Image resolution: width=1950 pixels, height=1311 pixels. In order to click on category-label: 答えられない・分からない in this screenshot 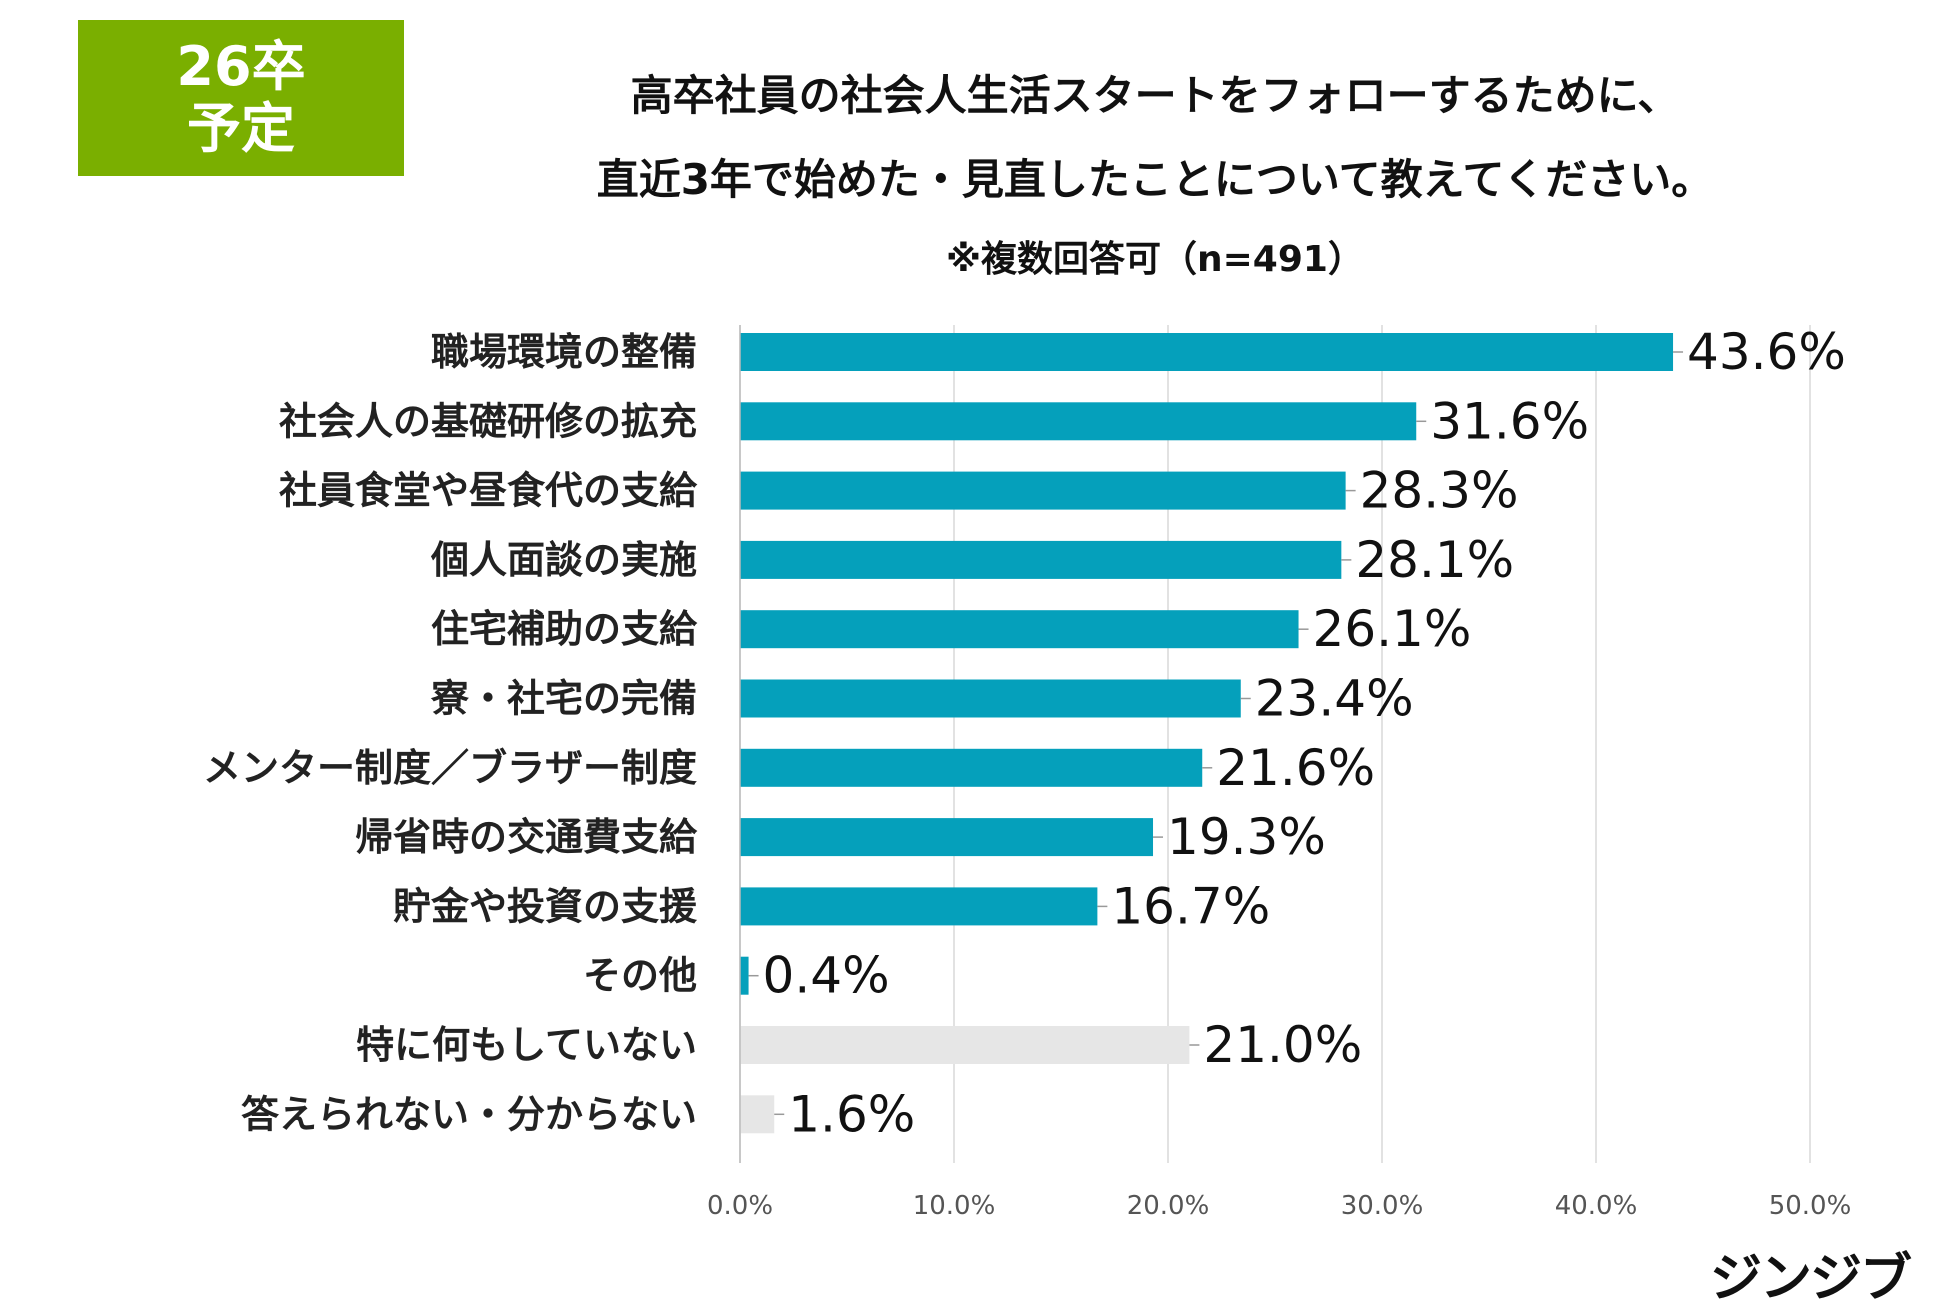, I will do `click(469, 1114)`.